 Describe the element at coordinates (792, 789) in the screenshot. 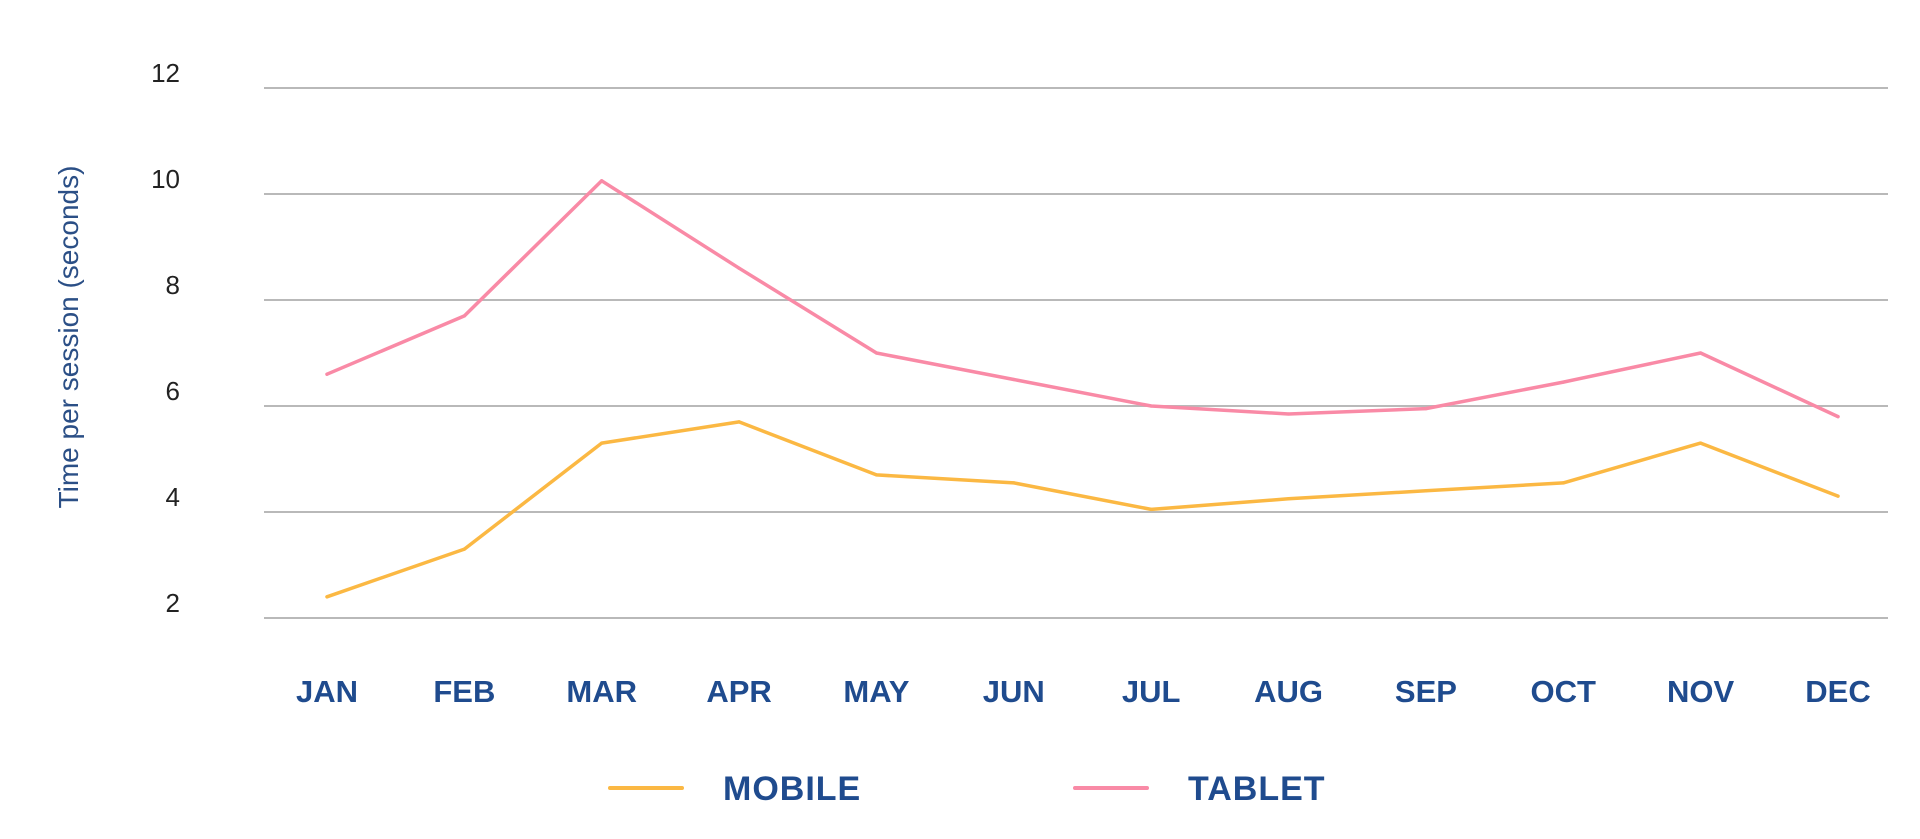

I see `legend-label-mobile: MOBILE` at that location.